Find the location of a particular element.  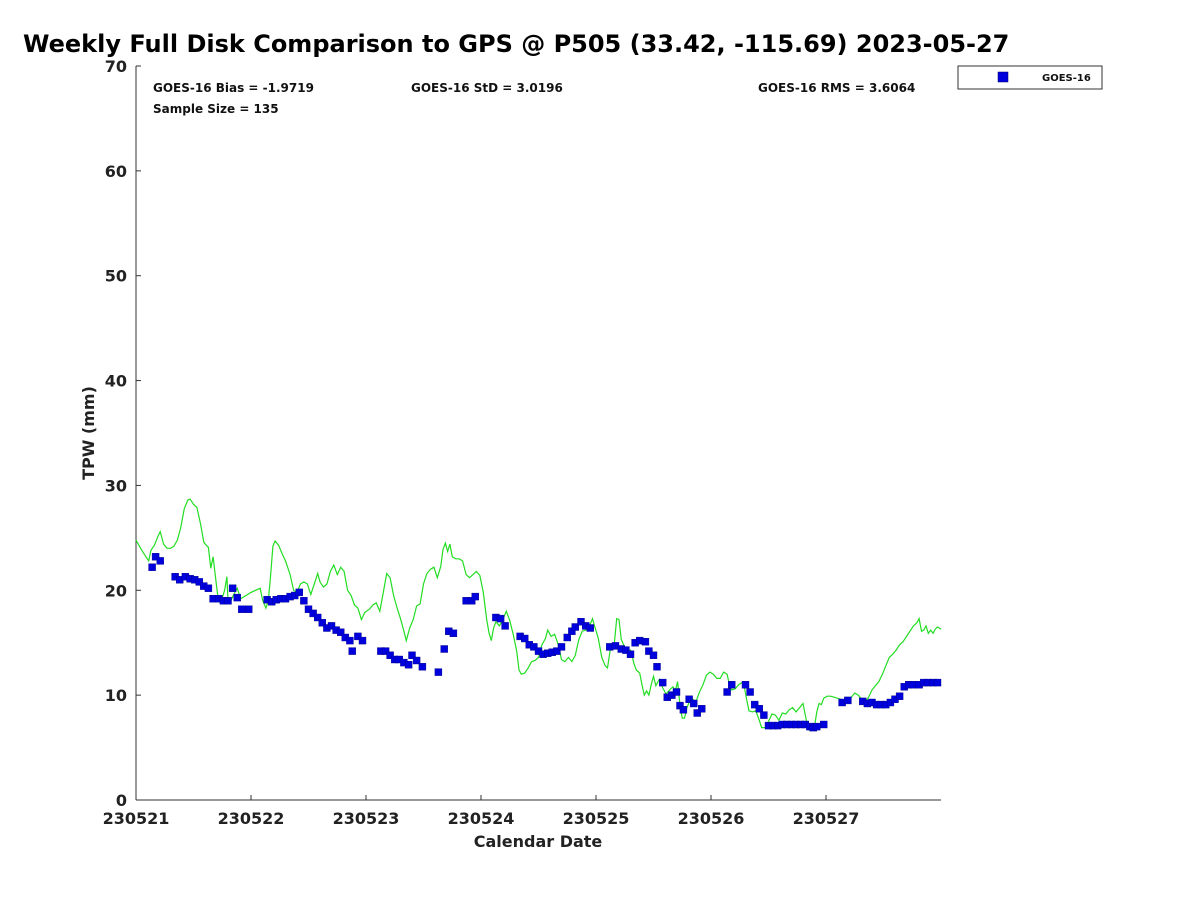

legend-marker is located at coordinates (1003, 77).